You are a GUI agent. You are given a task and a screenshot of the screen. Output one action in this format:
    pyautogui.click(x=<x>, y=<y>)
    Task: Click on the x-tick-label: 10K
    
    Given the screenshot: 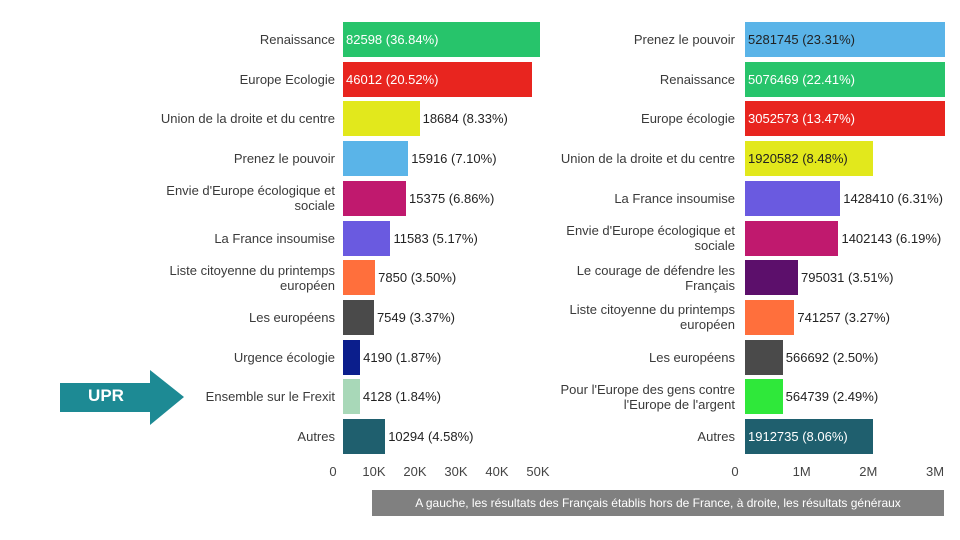 What is the action you would take?
    pyautogui.click(x=374, y=471)
    